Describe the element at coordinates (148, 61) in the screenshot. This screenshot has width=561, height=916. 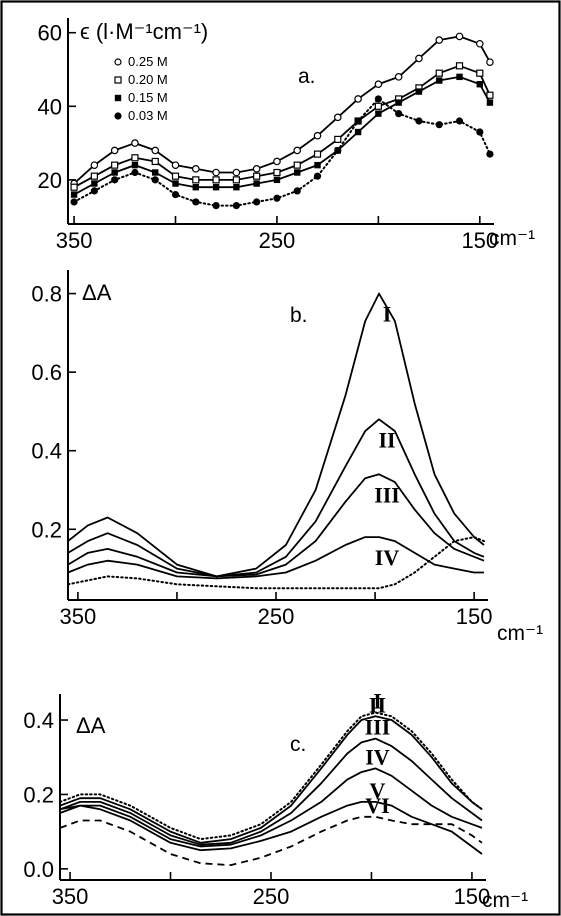
I see `legend-entry: 0.25 M` at that location.